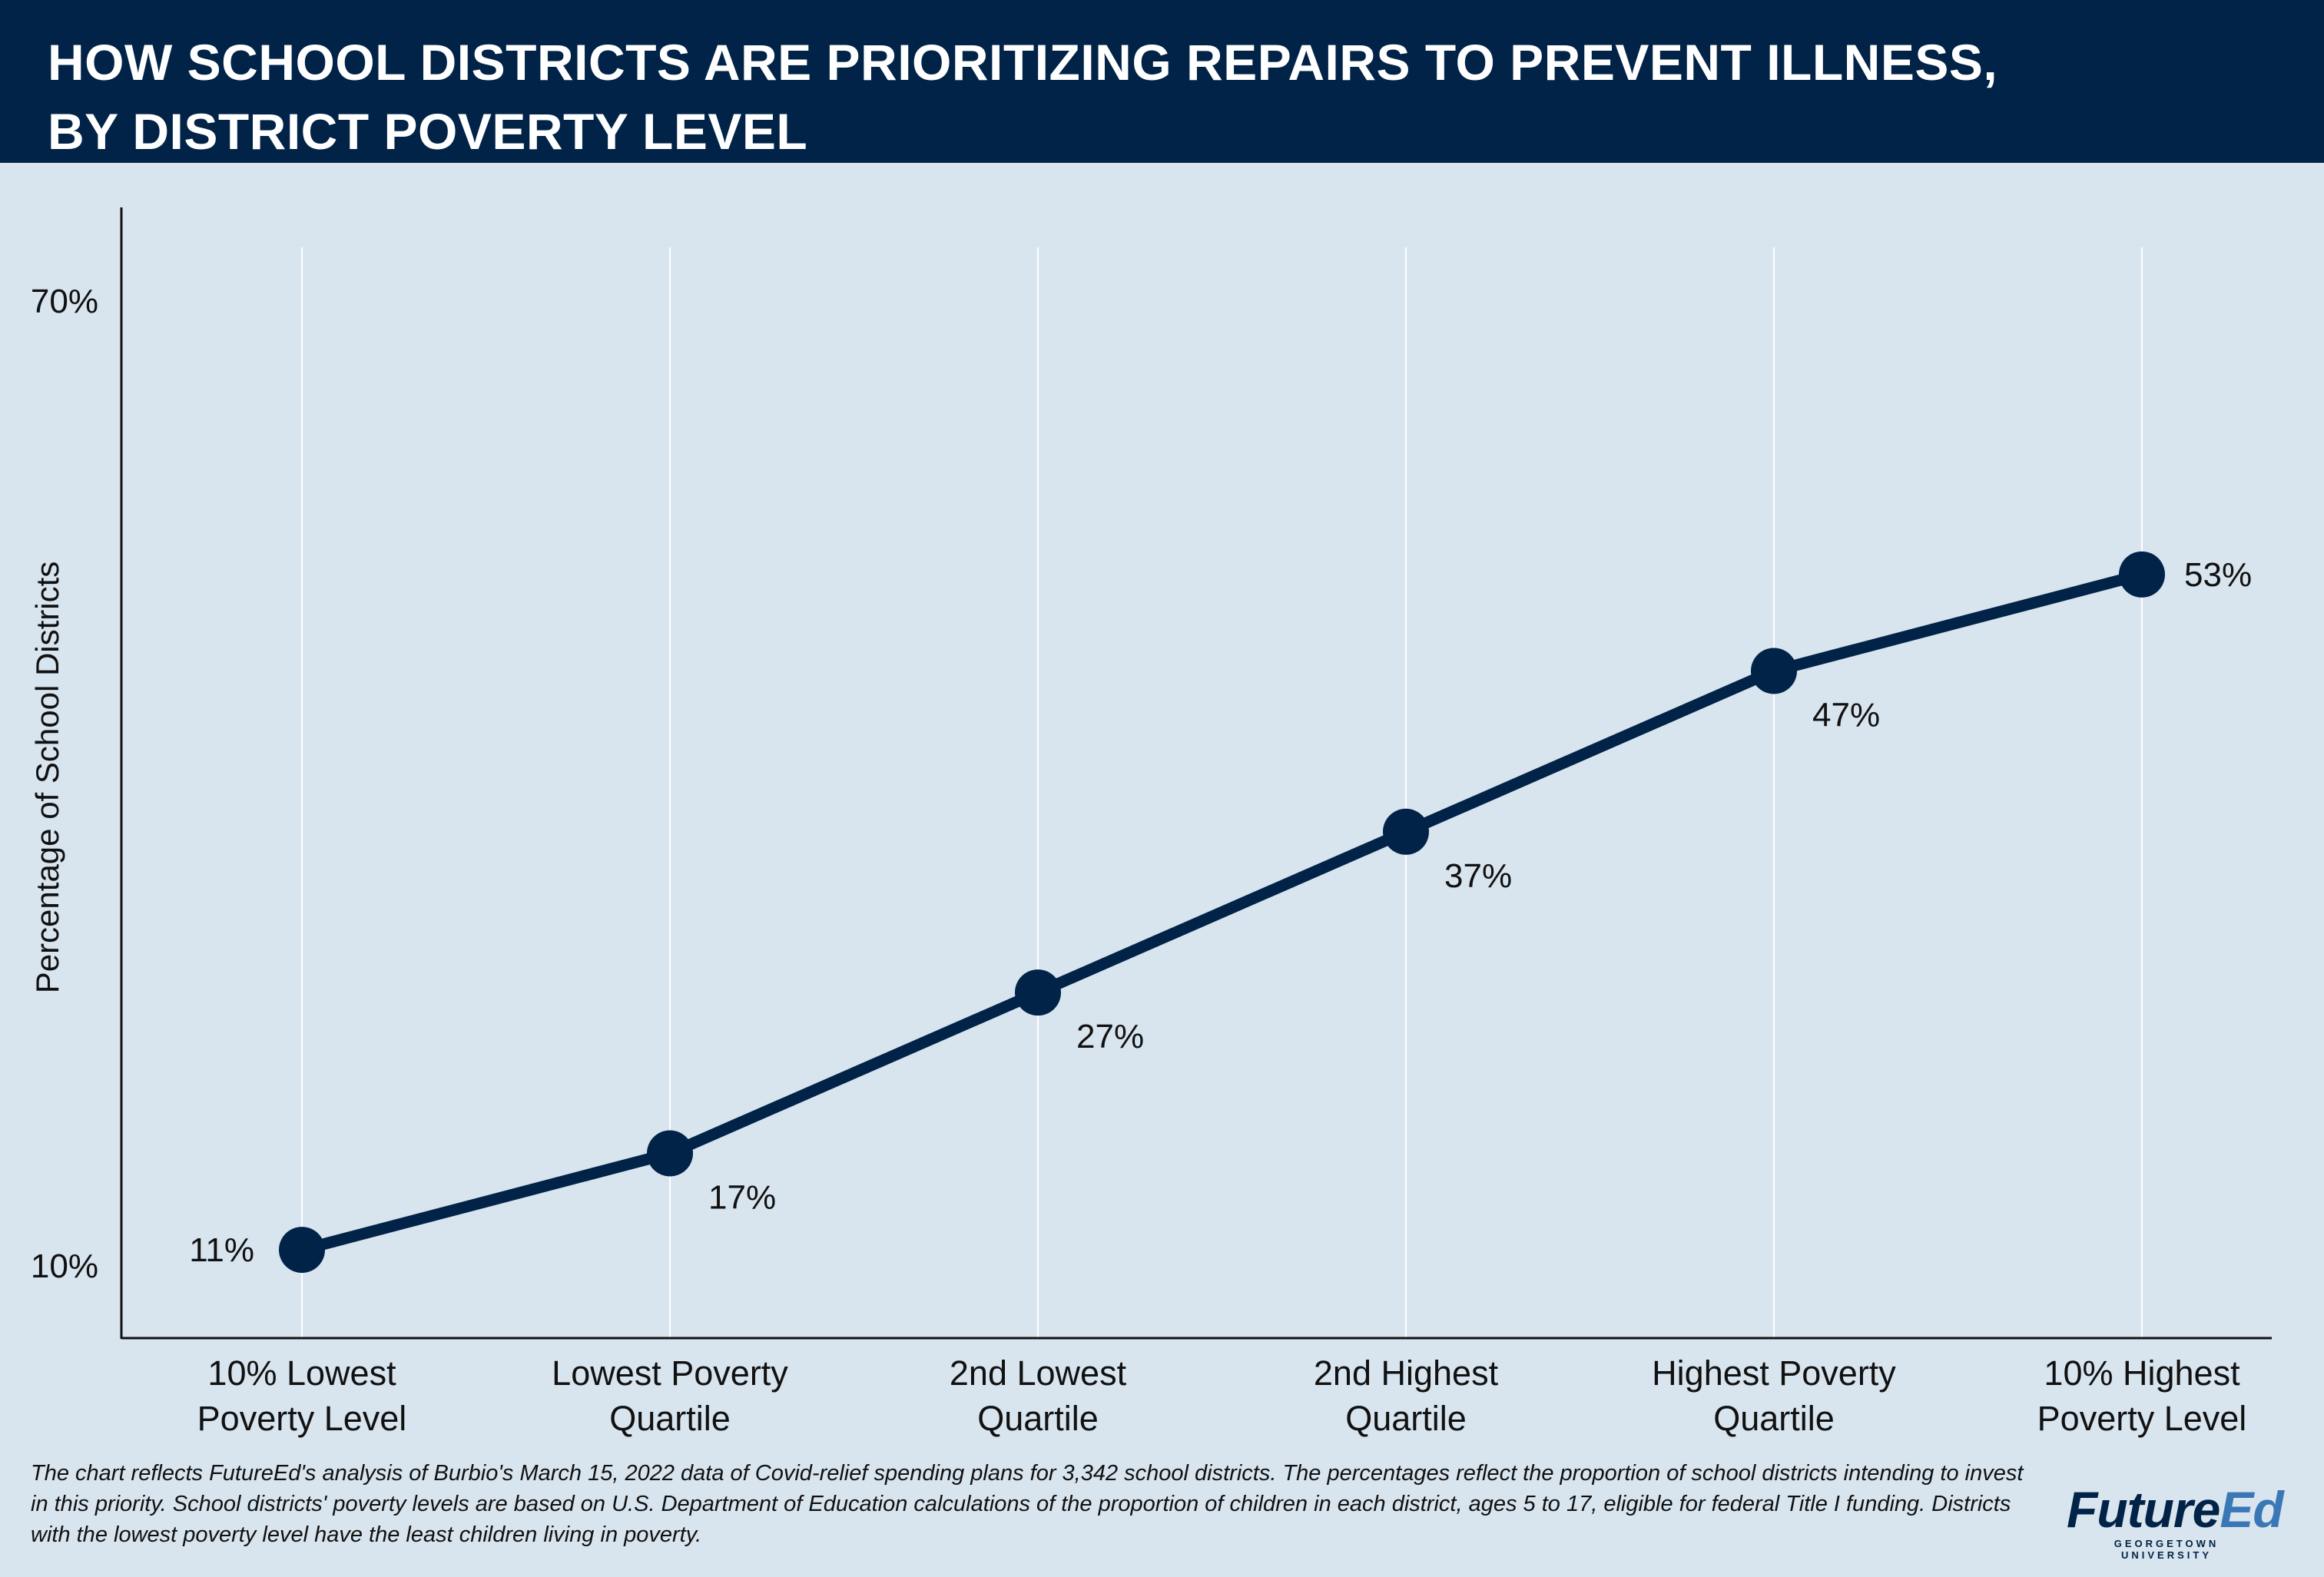  What do you see at coordinates (64, 301) in the screenshot?
I see `y-tick-label-1: 70%` at bounding box center [64, 301].